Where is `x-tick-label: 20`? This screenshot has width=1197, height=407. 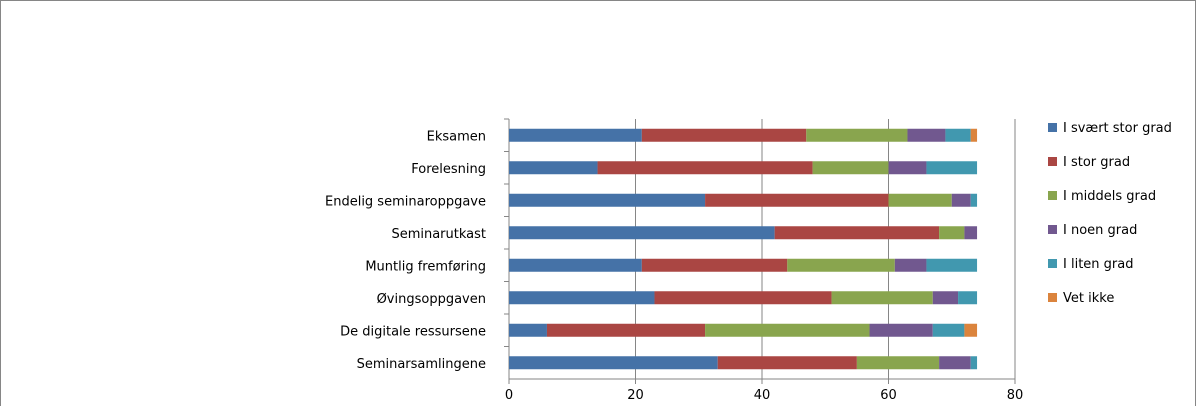
x-tick-label: 20 is located at coordinates (635, 395).